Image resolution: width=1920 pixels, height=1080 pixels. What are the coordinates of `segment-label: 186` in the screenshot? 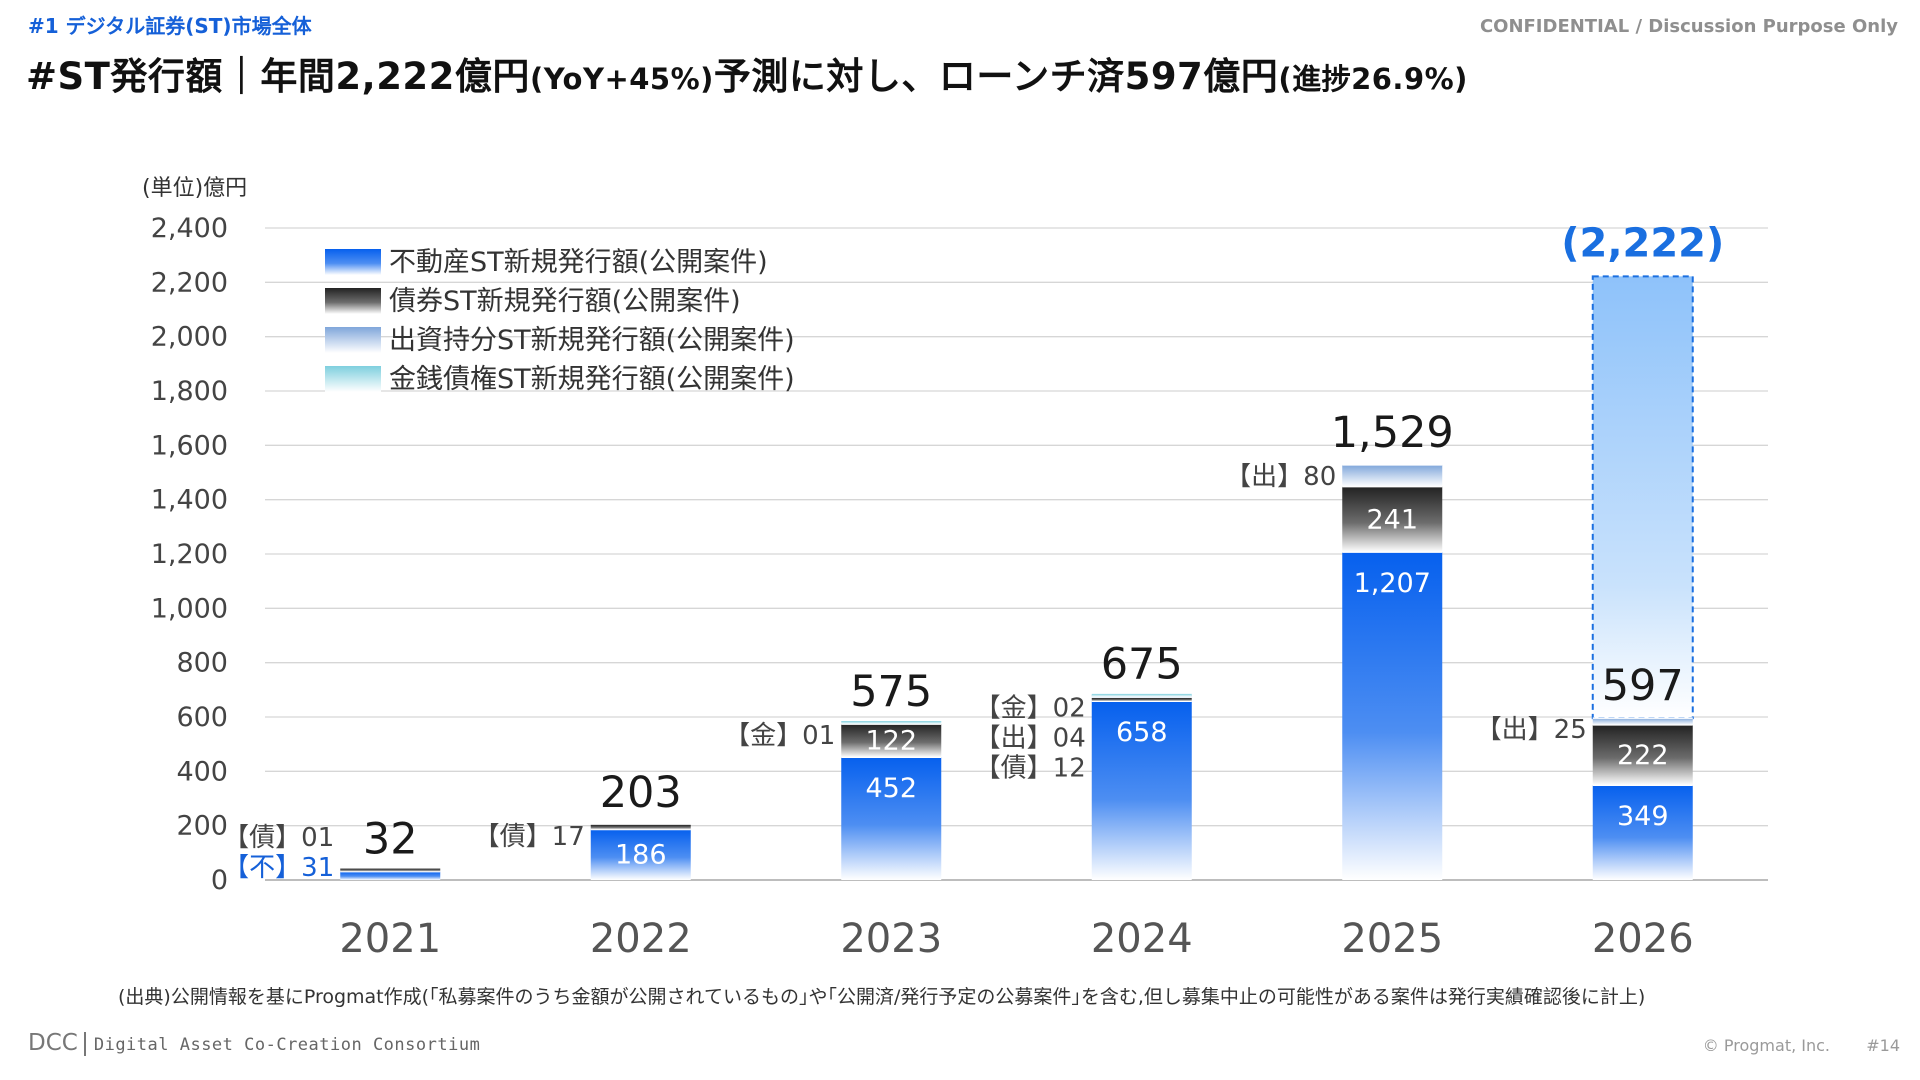 It's located at (641, 855).